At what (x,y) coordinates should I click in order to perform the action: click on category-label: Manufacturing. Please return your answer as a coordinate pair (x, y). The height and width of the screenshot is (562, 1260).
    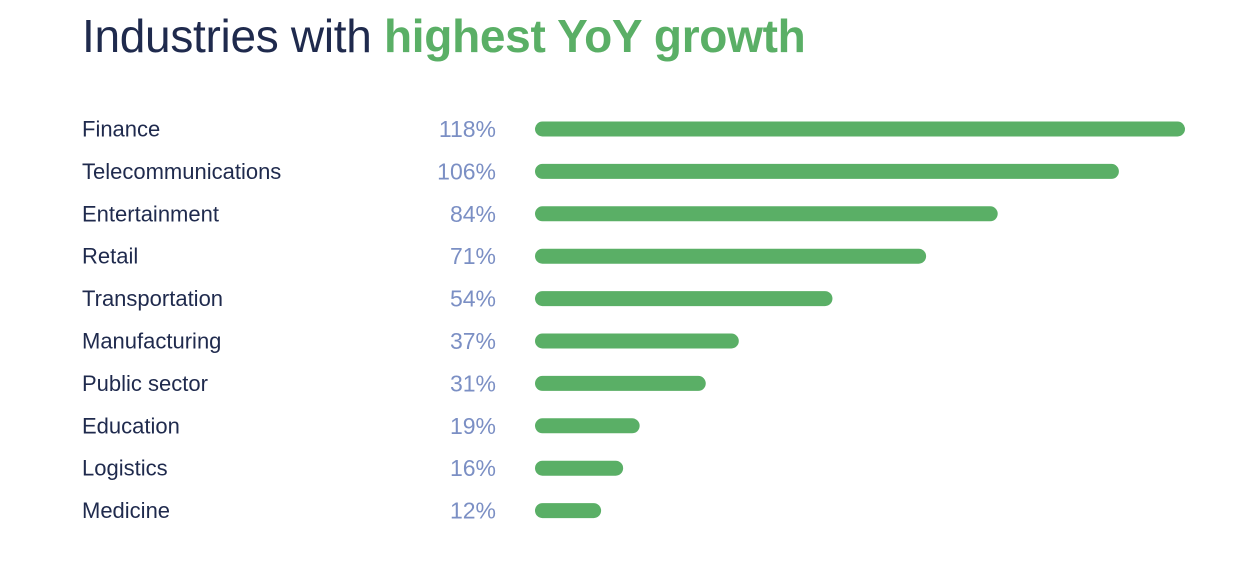
    Looking at the image, I should click on (151, 341).